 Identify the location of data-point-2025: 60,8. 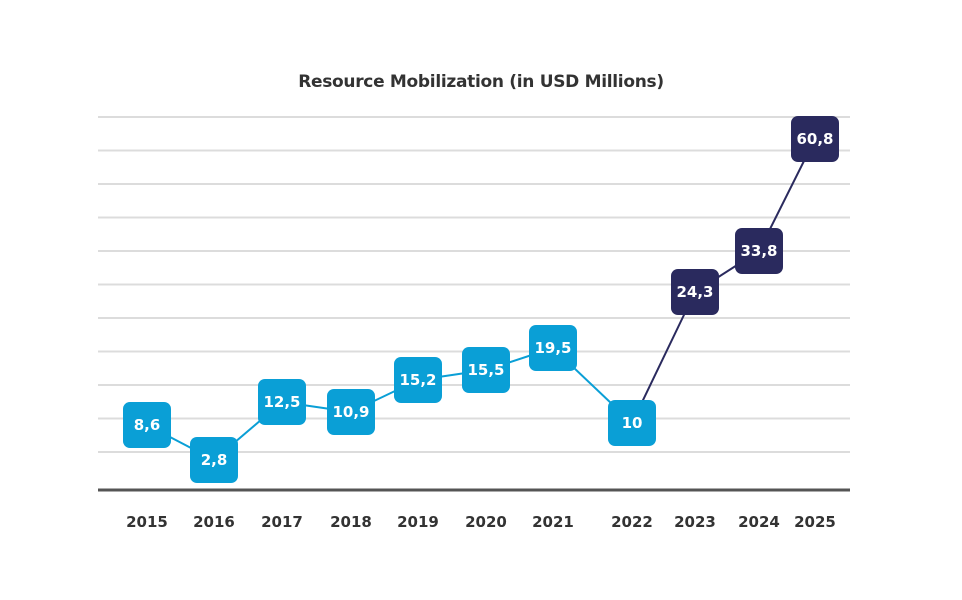
(815, 139).